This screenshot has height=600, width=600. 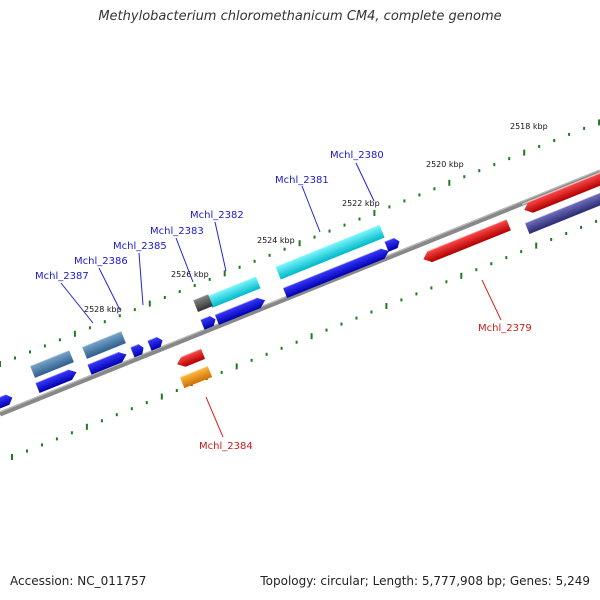 I want to click on gene-label-mchl-2384: Mchl_2384, so click(x=226, y=446).